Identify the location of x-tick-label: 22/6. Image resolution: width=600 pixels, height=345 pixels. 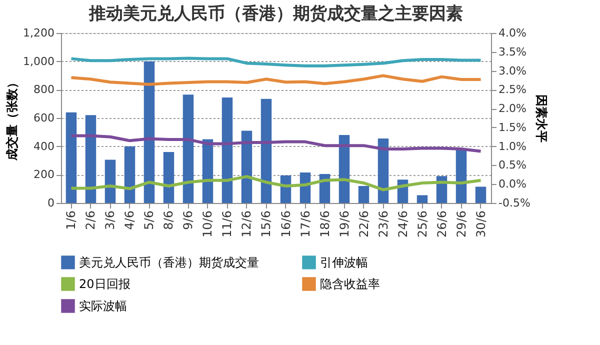
(363, 224).